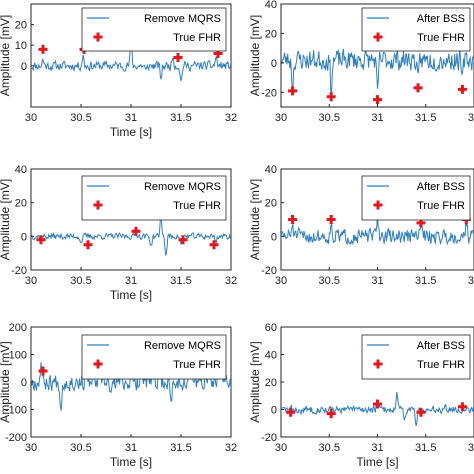 This screenshot has height=474, width=474. Describe the element at coordinates (182, 346) in the screenshot. I see `legend-entry: Remove MQRS` at that location.